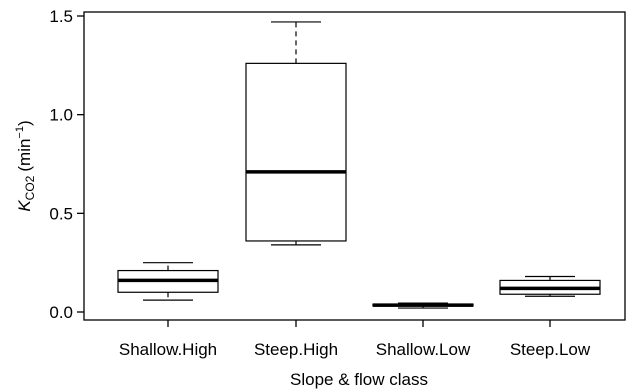 This screenshot has height=391, width=629. What do you see at coordinates (423, 305) in the screenshot?
I see `box-shallow-low` at bounding box center [423, 305].